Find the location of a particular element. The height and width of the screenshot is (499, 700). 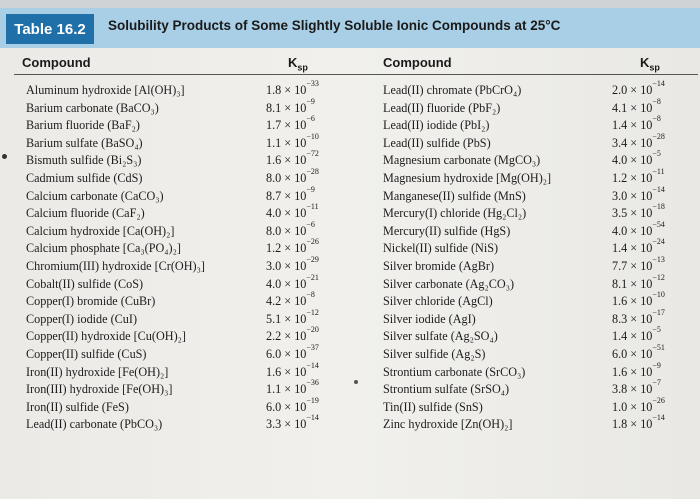

ksp-mantissa: 2.0 × 10 is located at coordinates (632, 90).